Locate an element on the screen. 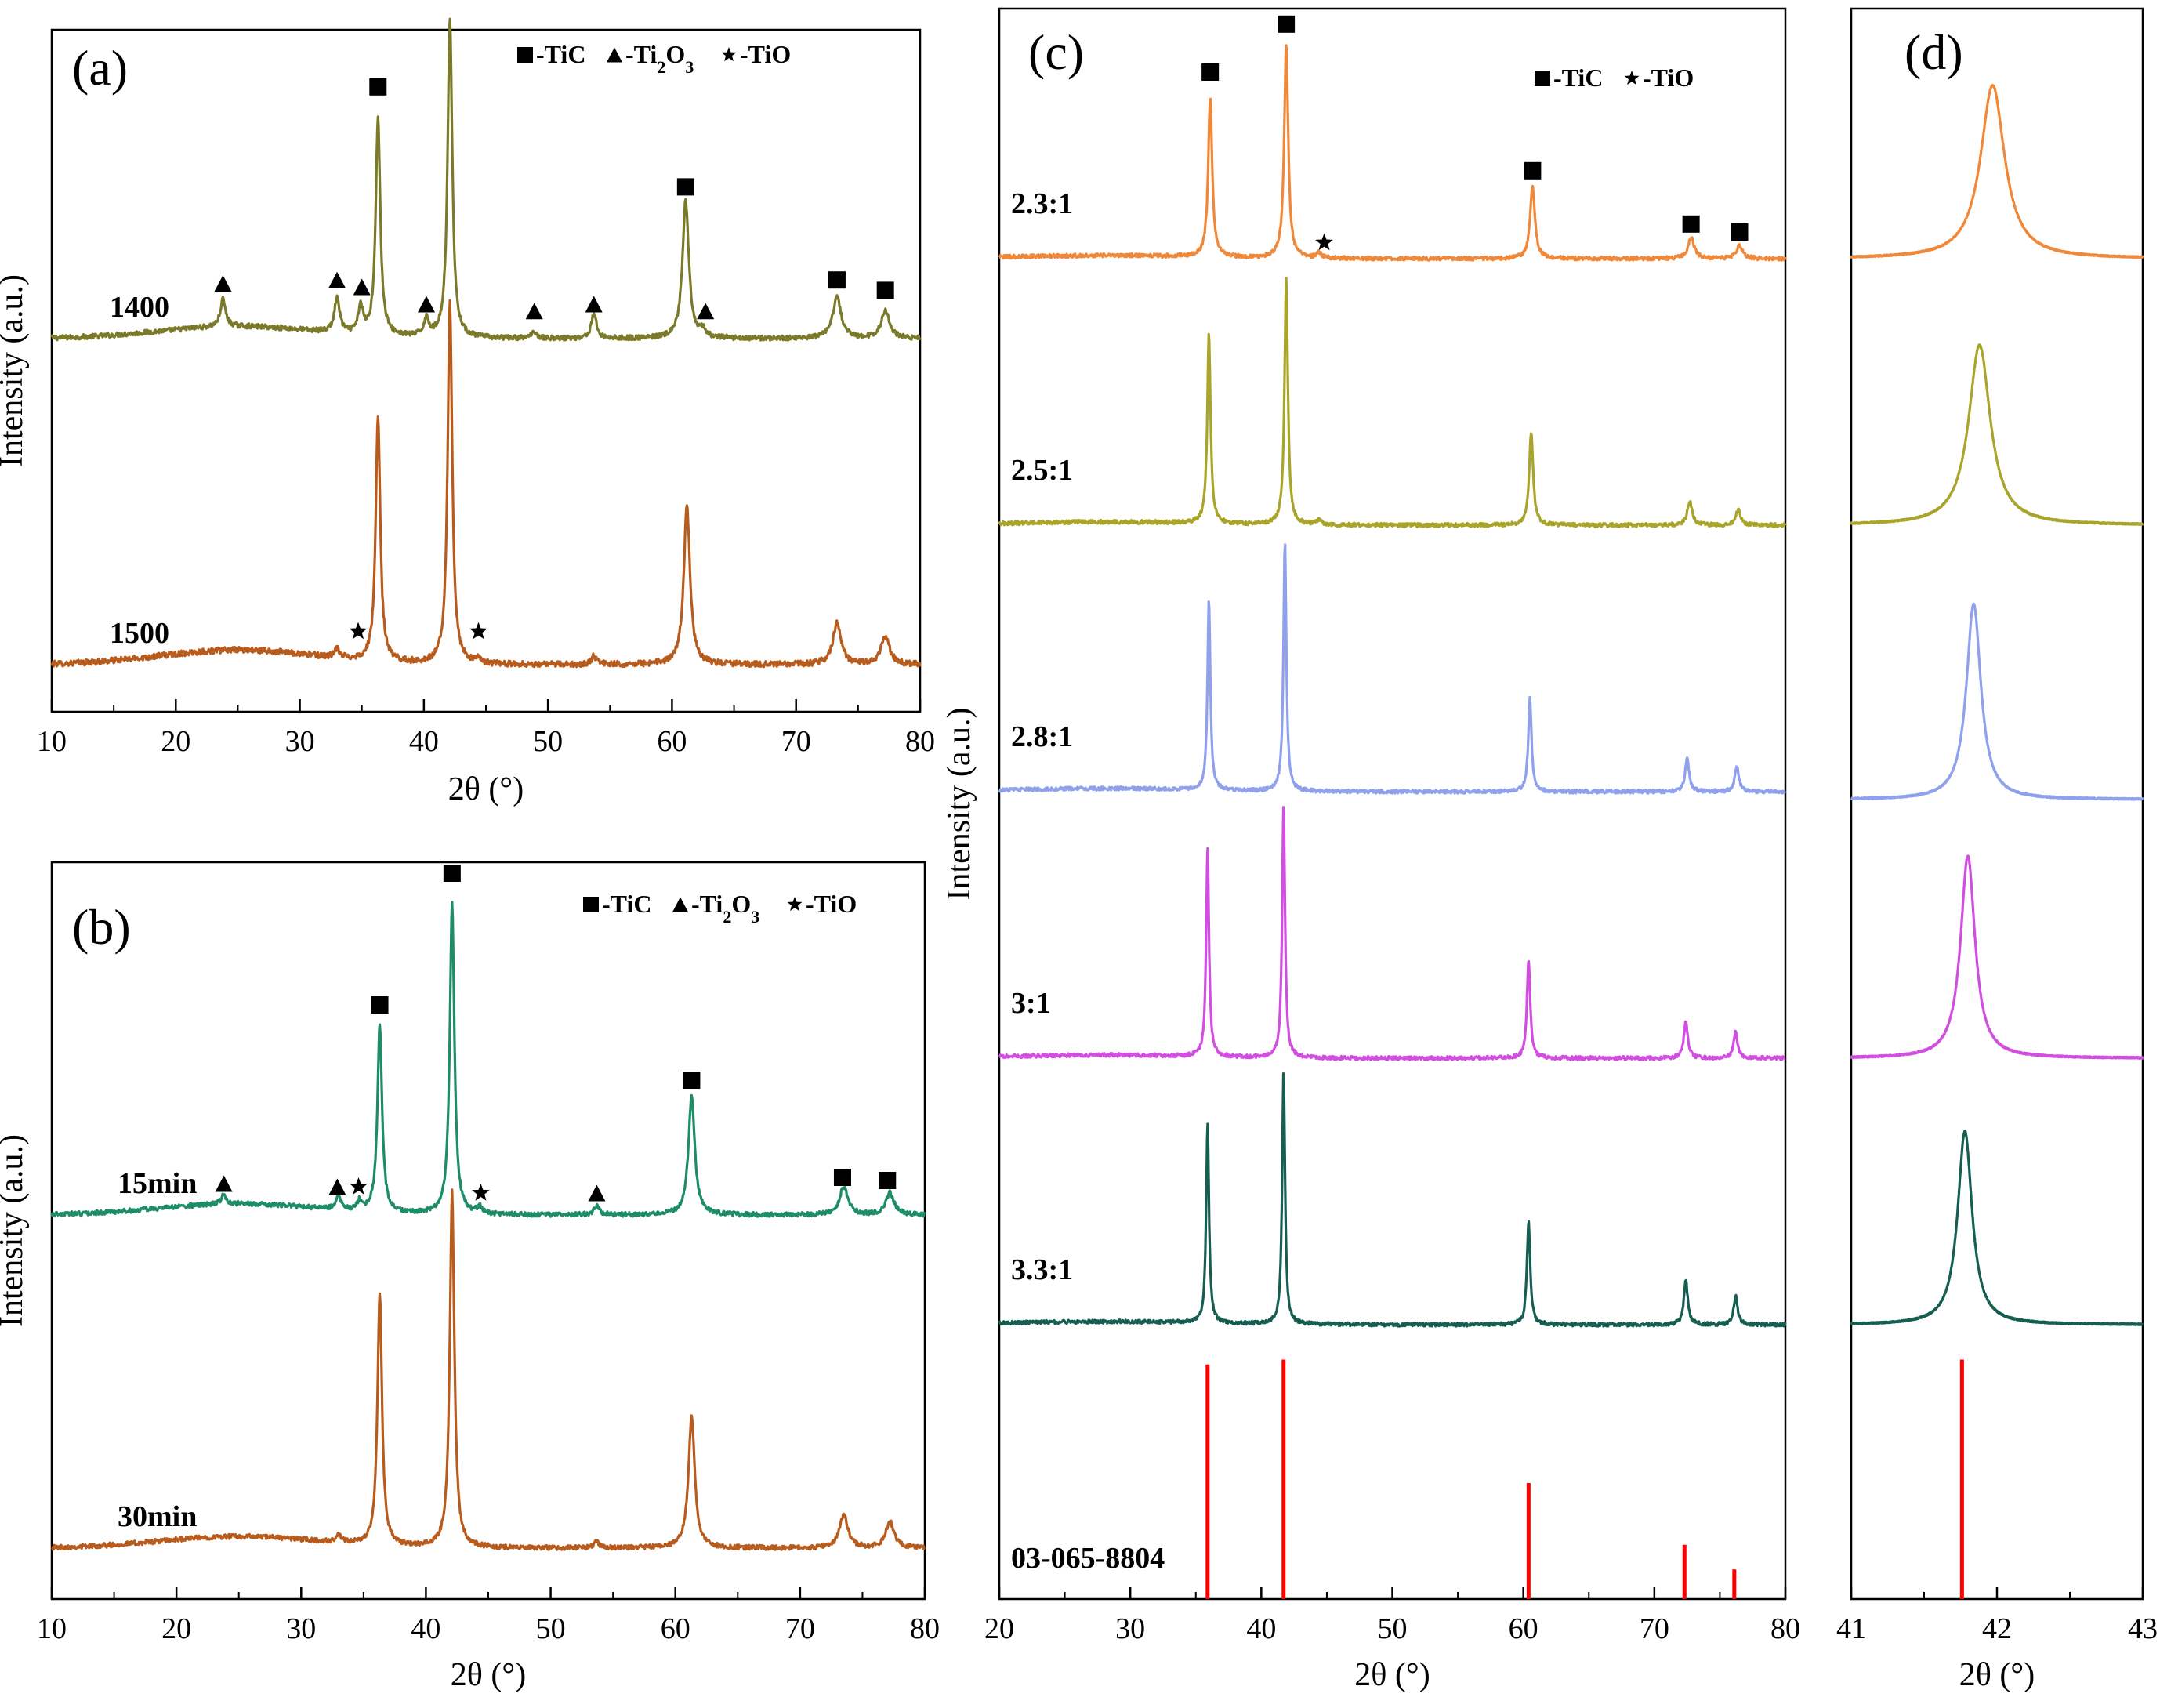 The width and height of the screenshot is (2160, 1708). panel-a-legend-label: -Ti2O3 is located at coordinates (659, 59).